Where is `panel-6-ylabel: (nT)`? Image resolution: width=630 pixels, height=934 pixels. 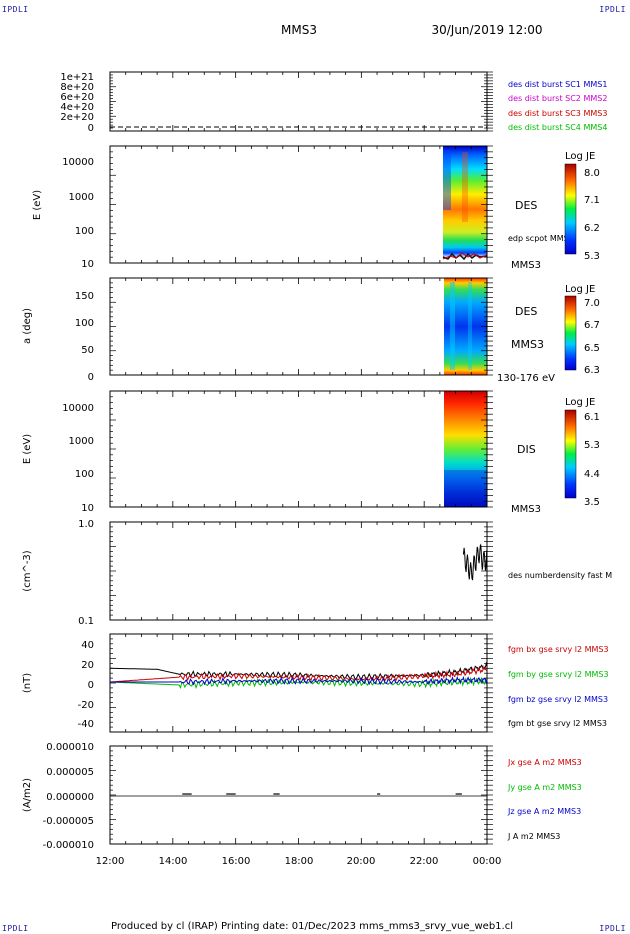
panel-6-ylabel: (nT) is located at coordinates (27, 683).